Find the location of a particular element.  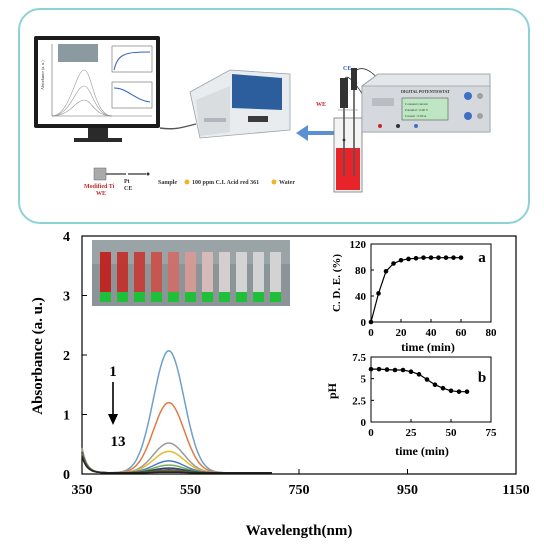

inset-b-x-tick-label: 75 is located at coordinates (492, 433).